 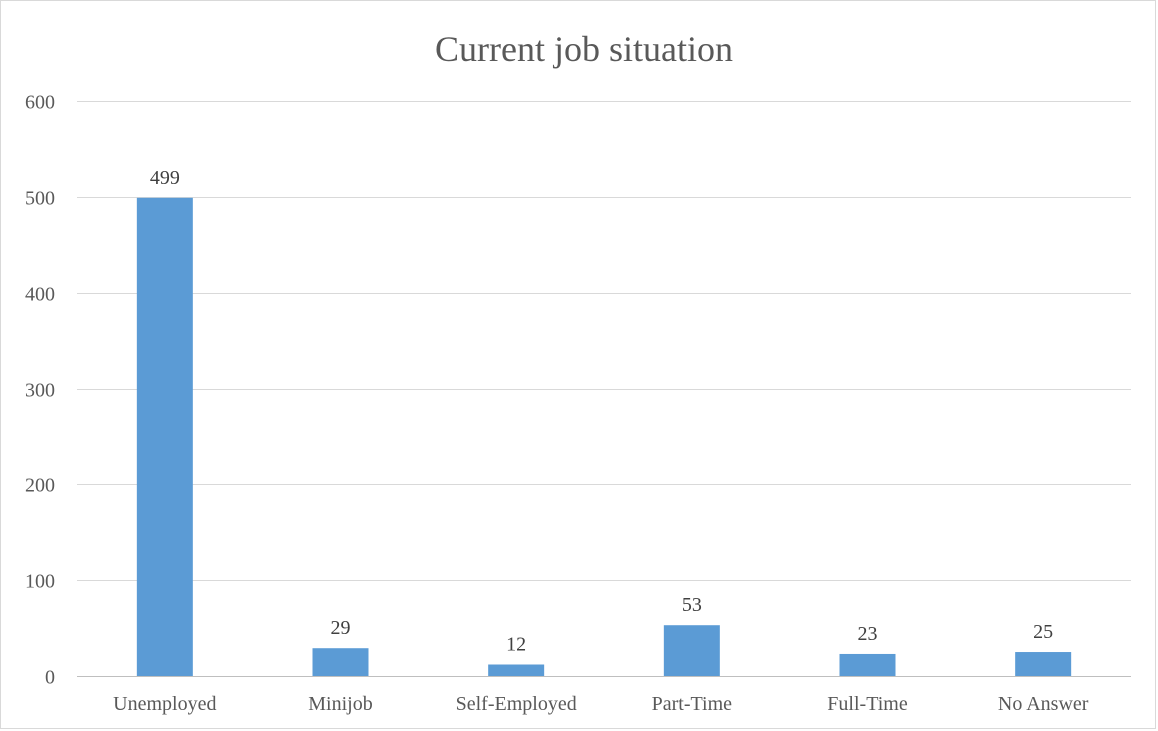 What do you see at coordinates (691, 650) in the screenshot?
I see `bar-part-time` at bounding box center [691, 650].